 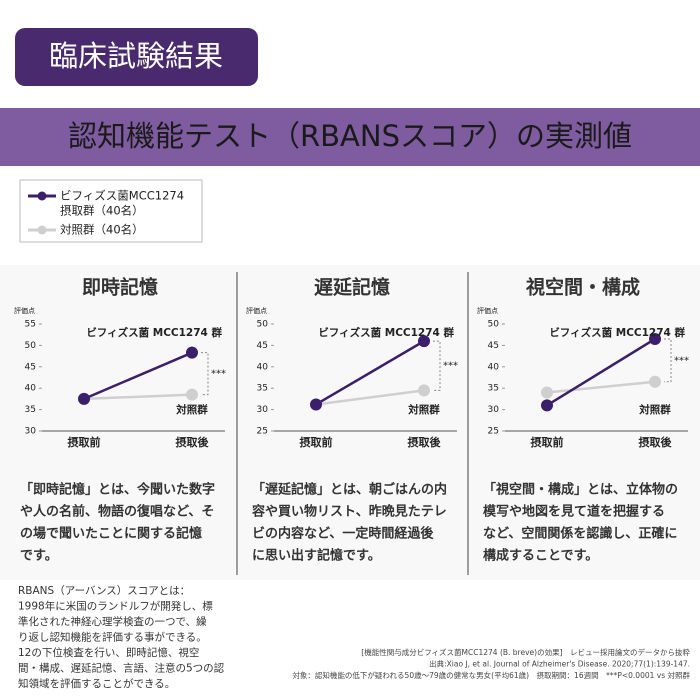 What do you see at coordinates (122, 196) in the screenshot?
I see `legend-label: ビフィズス菌MCC1274` at bounding box center [122, 196].